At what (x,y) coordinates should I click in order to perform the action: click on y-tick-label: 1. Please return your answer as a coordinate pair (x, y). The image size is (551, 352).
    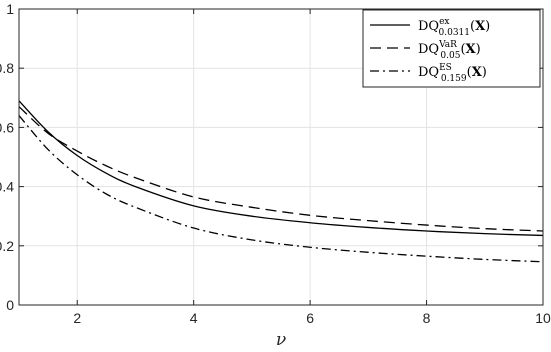
    Looking at the image, I should click on (10, 9).